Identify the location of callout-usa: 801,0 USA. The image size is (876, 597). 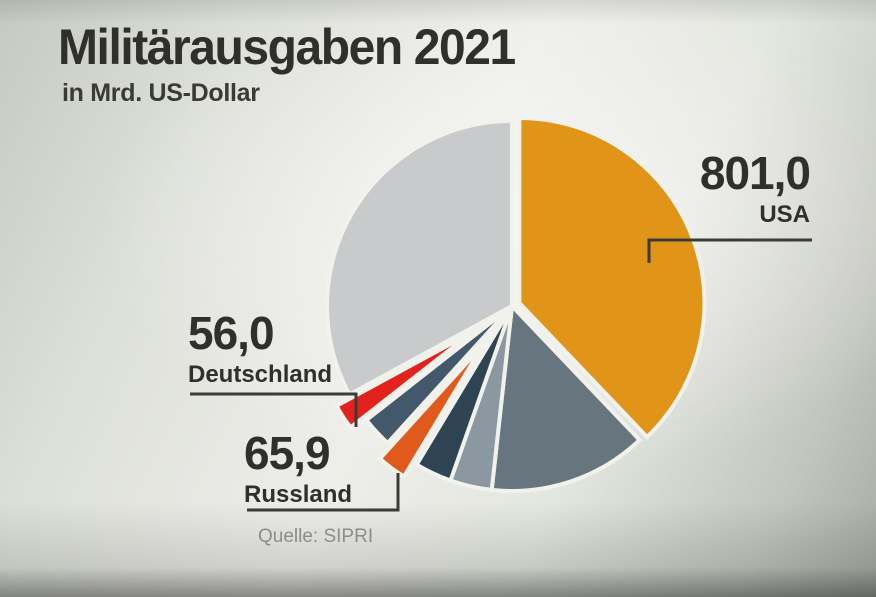
(755, 187).